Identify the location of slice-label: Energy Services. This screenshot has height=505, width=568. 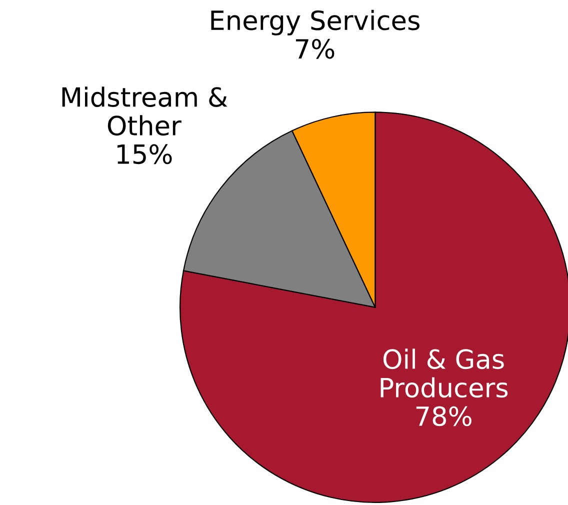
(315, 23).